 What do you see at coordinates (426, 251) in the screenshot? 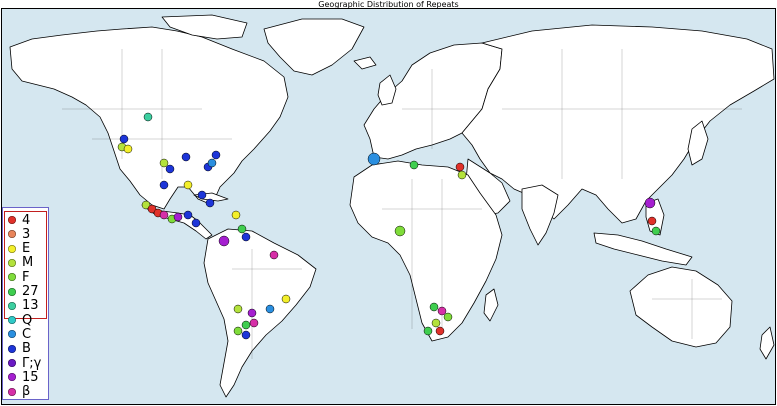
I see `land-africa` at bounding box center [426, 251].